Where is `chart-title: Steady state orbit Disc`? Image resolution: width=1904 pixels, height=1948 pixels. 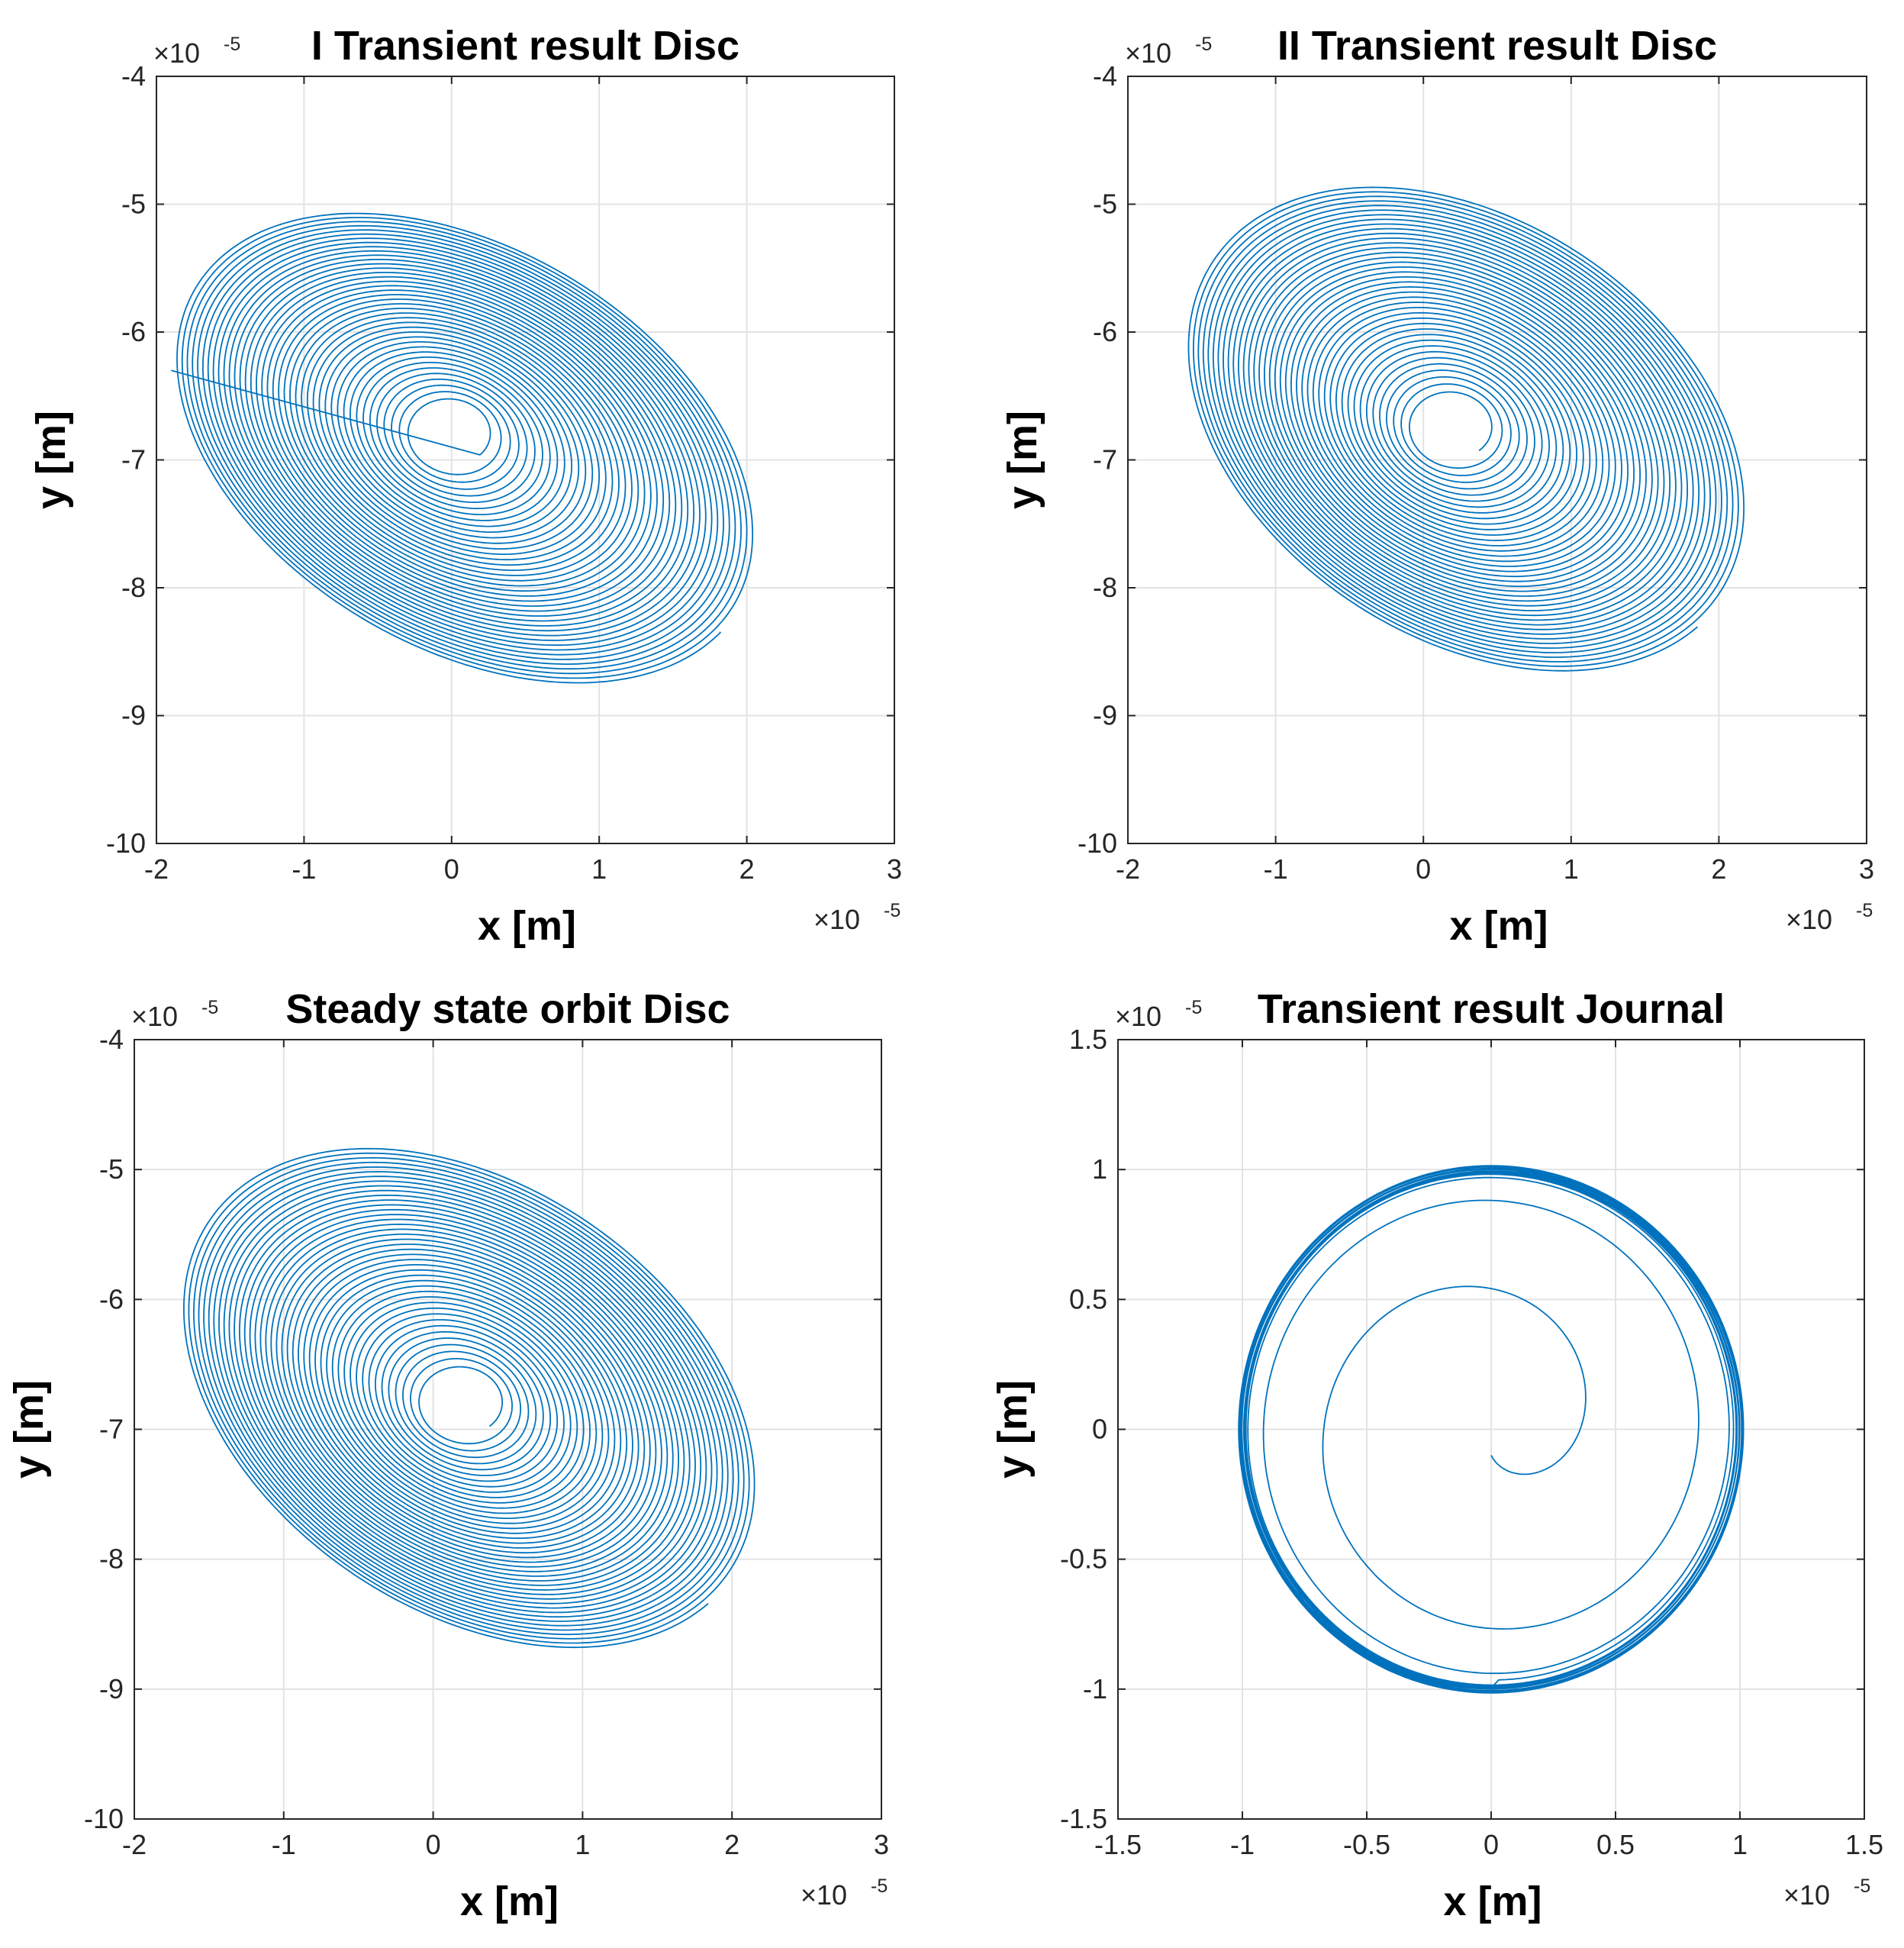
chart-title: Steady state orbit Disc is located at coordinates (507, 1009).